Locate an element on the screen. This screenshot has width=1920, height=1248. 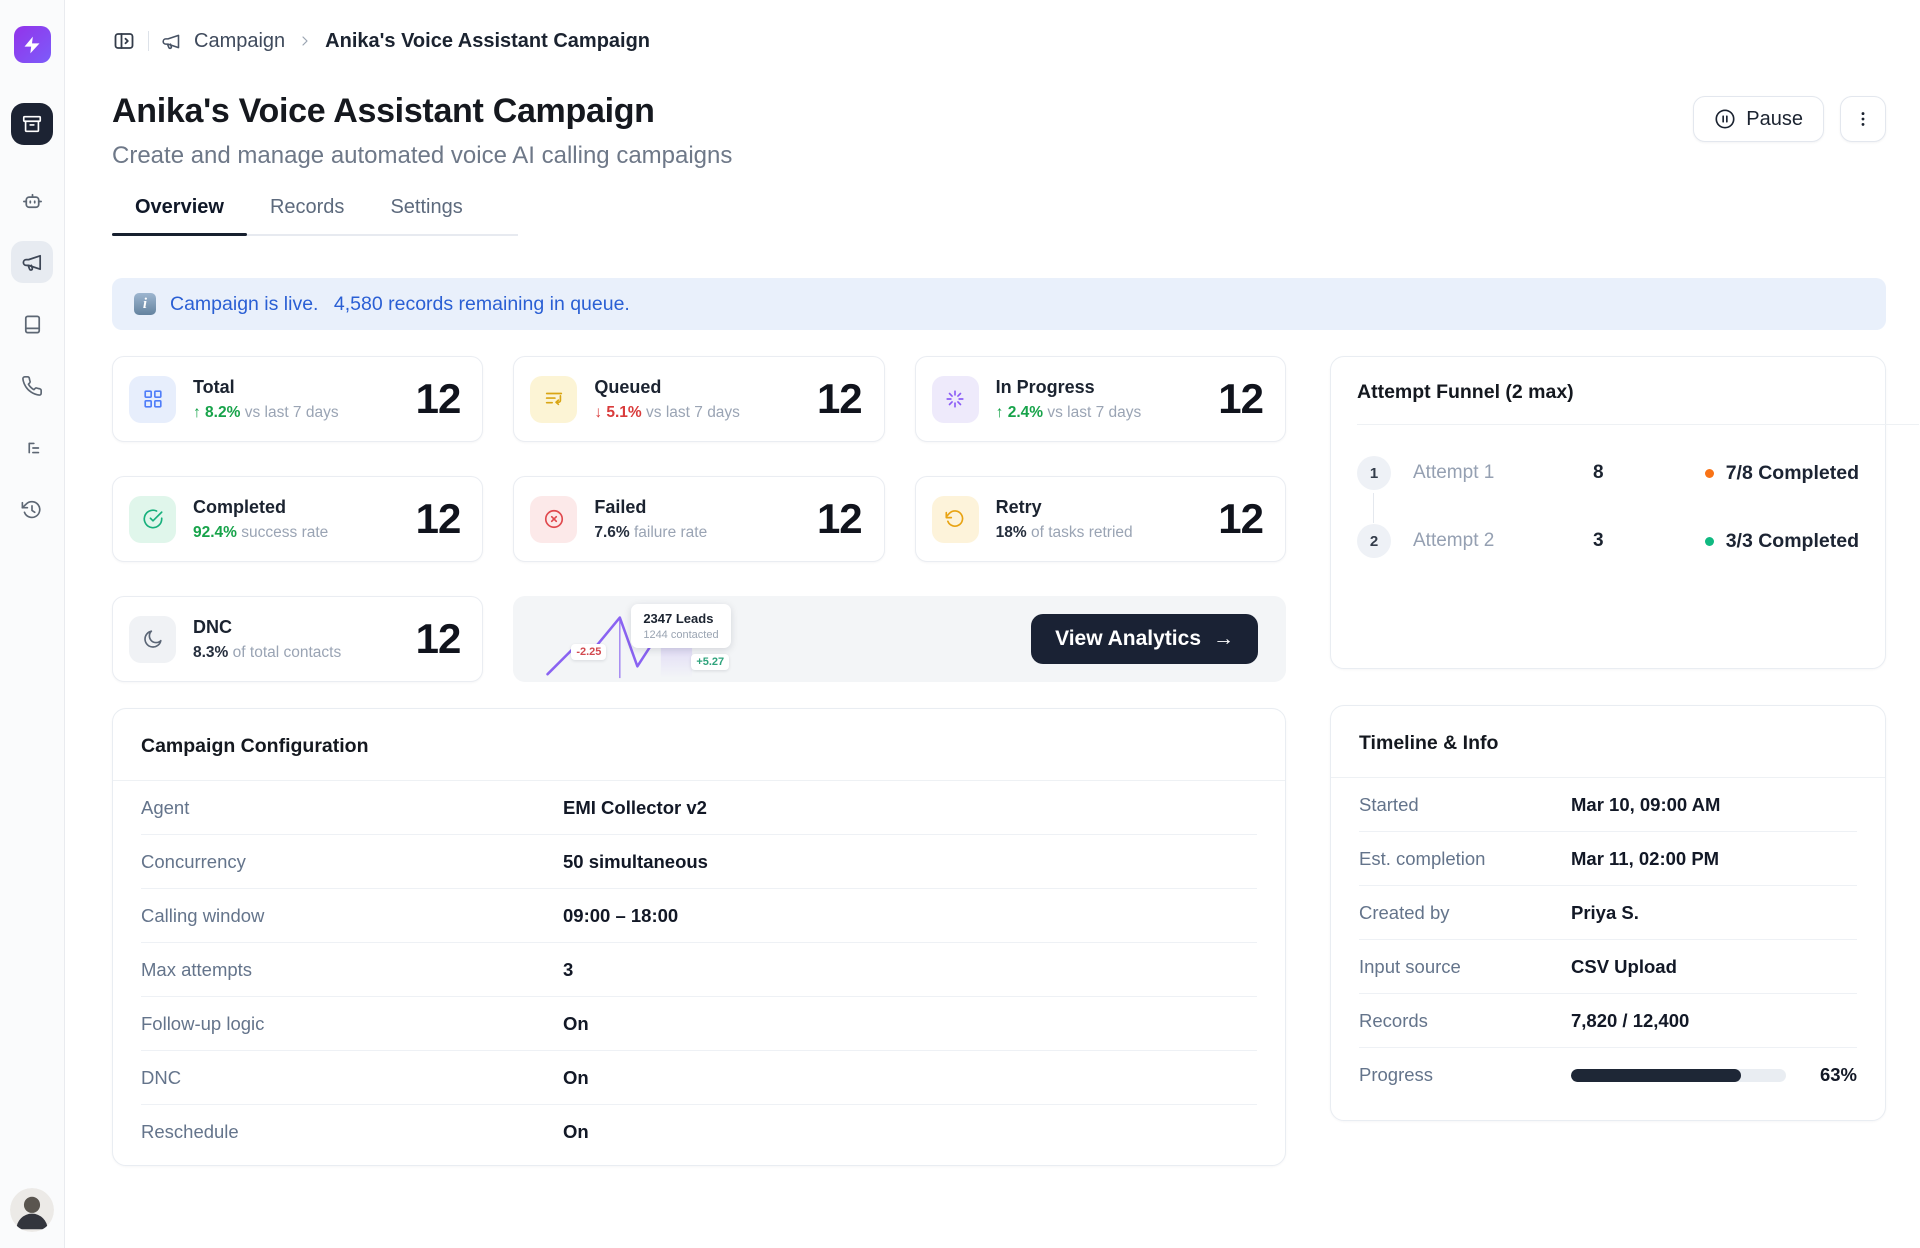
stat-card-failed: Failed 7.6% failure rate 12 is located at coordinates (699, 519).